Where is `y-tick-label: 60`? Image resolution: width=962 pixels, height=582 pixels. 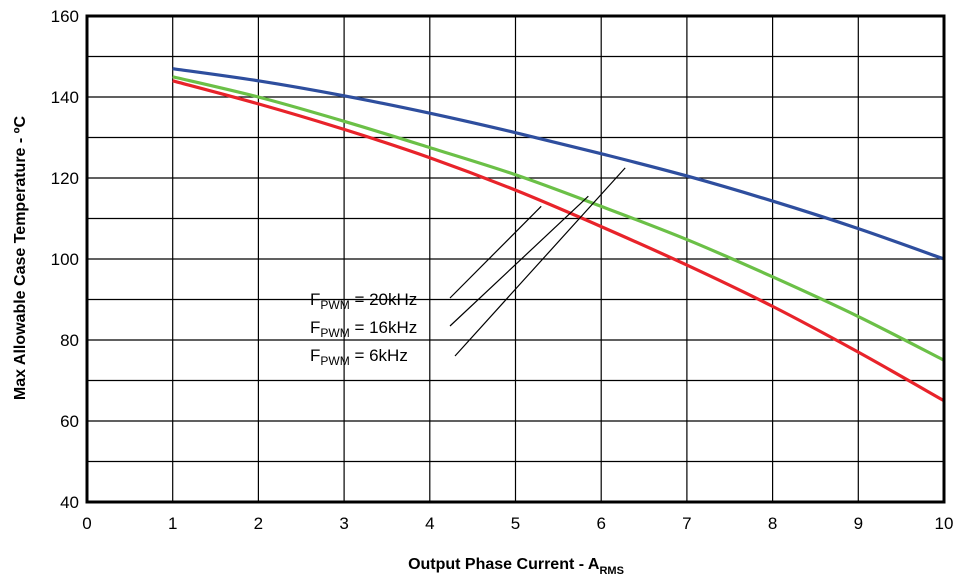 y-tick-label: 60 is located at coordinates (69, 421).